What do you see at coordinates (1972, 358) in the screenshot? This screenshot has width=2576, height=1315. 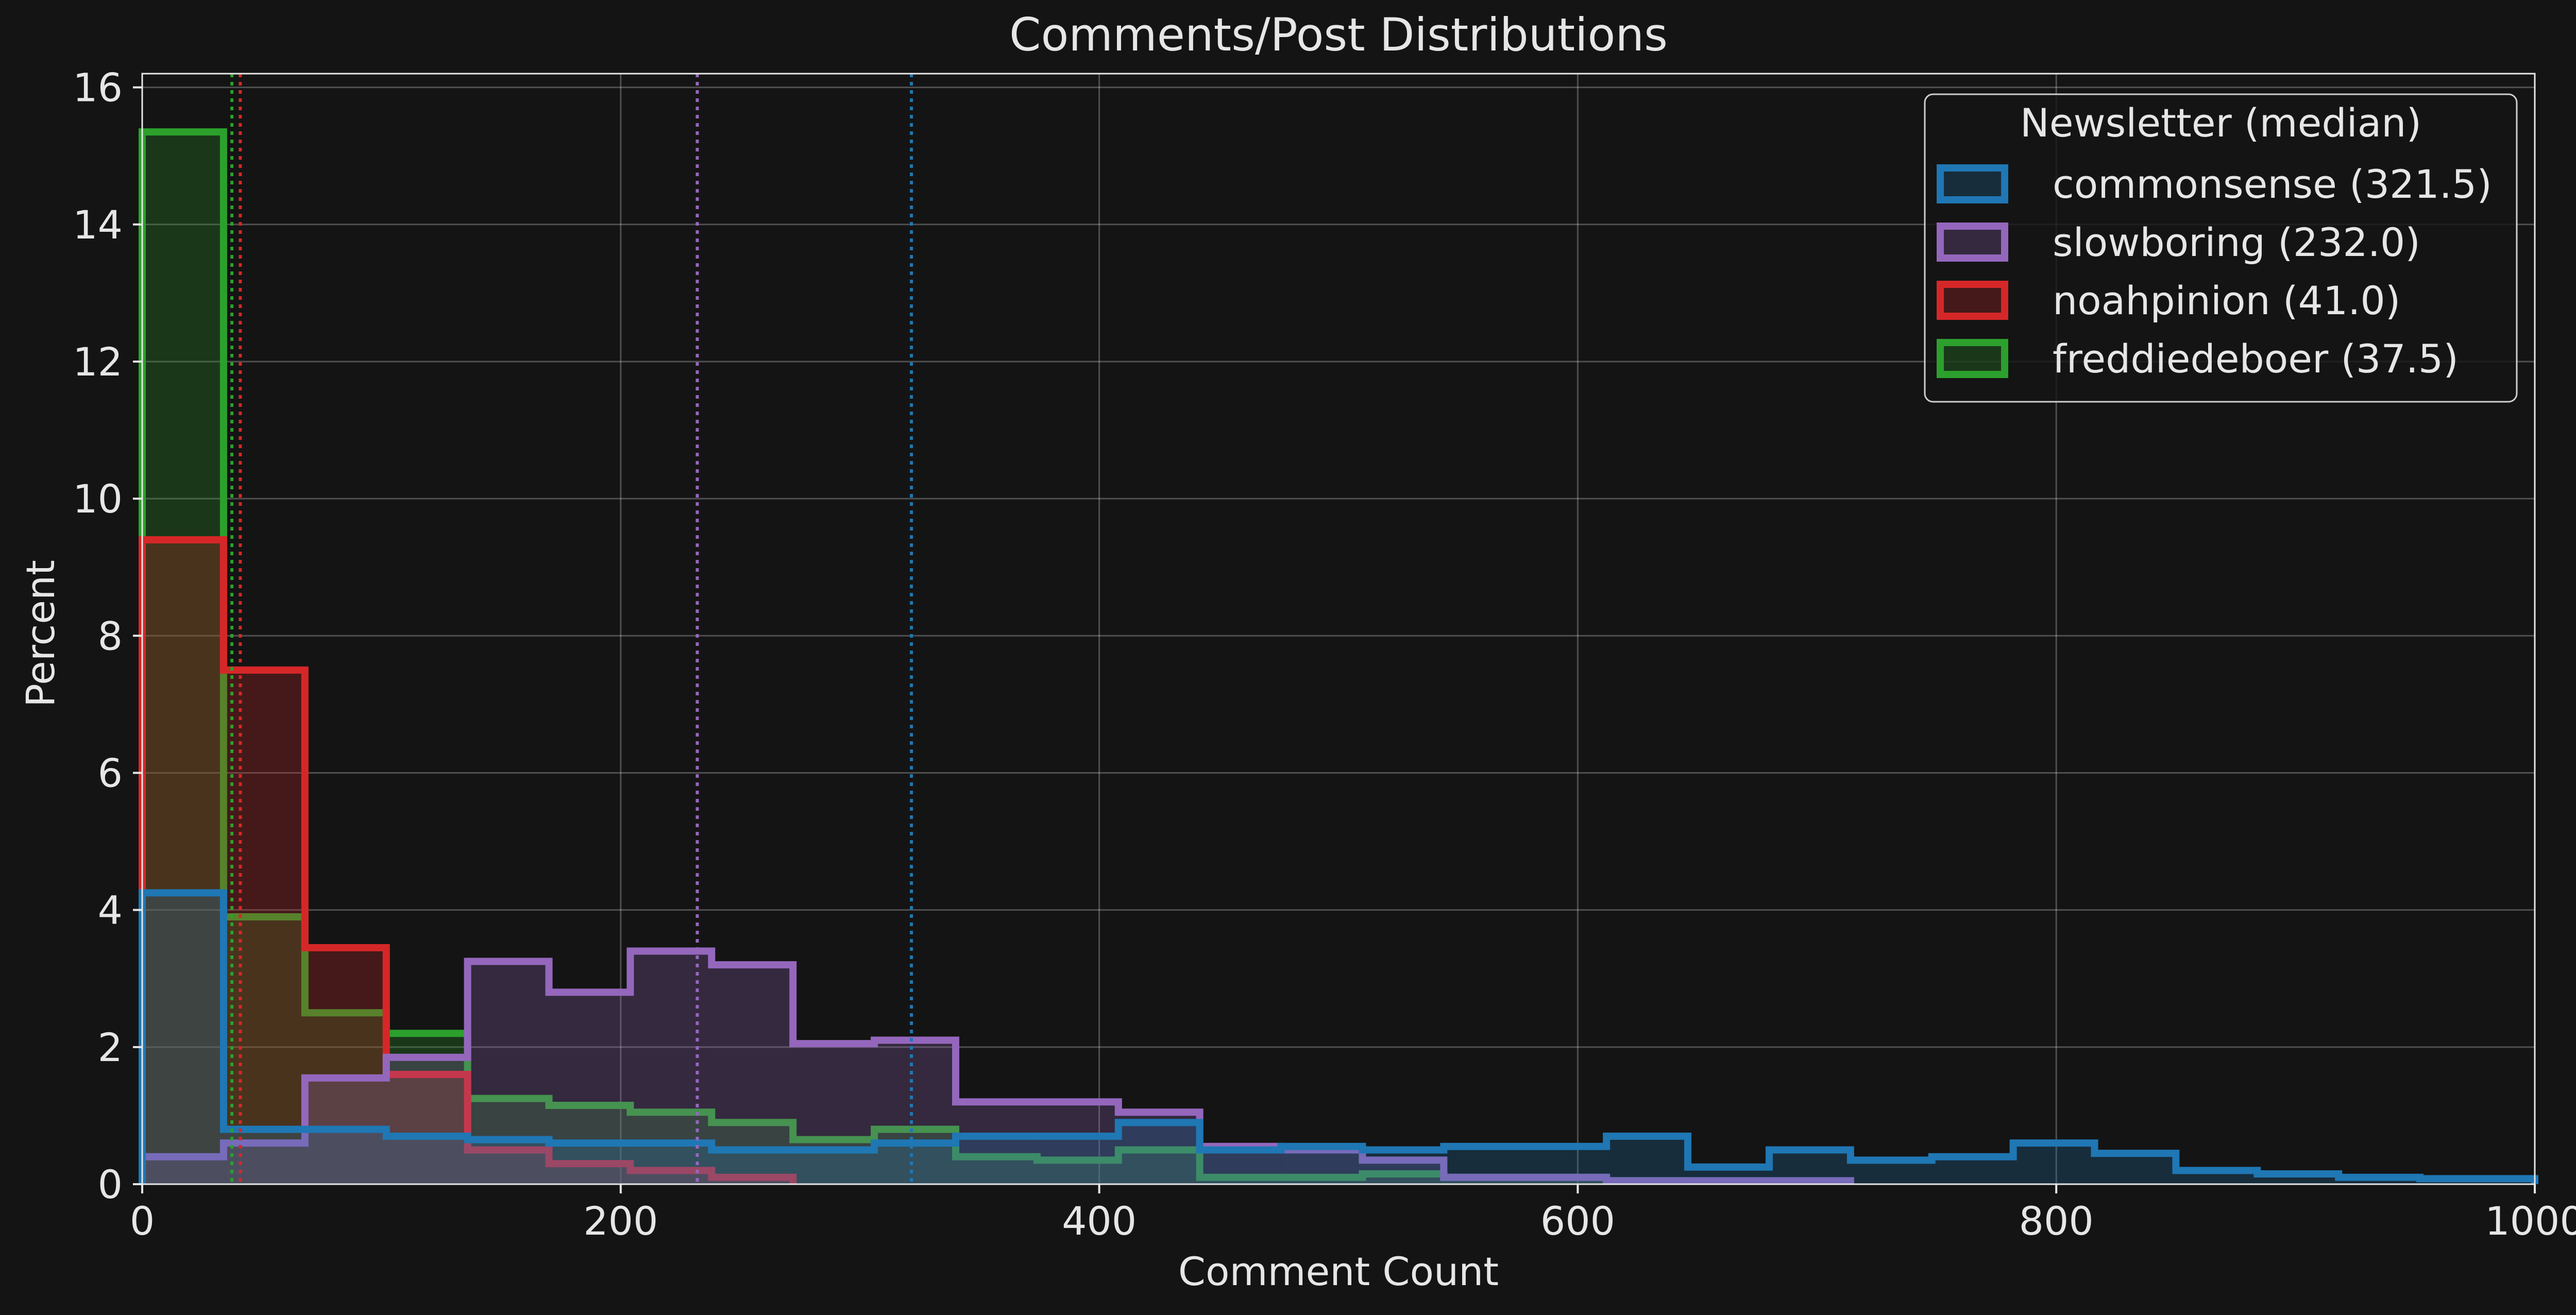 I see `legend-swatch-freddiedeboer` at bounding box center [1972, 358].